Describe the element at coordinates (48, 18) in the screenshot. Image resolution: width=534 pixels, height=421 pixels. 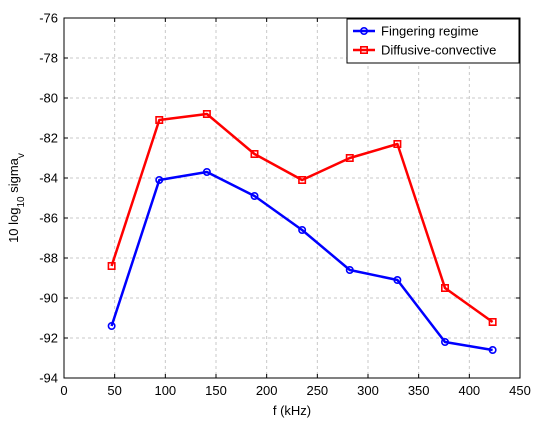
I see `y-tick-label: -76` at that location.